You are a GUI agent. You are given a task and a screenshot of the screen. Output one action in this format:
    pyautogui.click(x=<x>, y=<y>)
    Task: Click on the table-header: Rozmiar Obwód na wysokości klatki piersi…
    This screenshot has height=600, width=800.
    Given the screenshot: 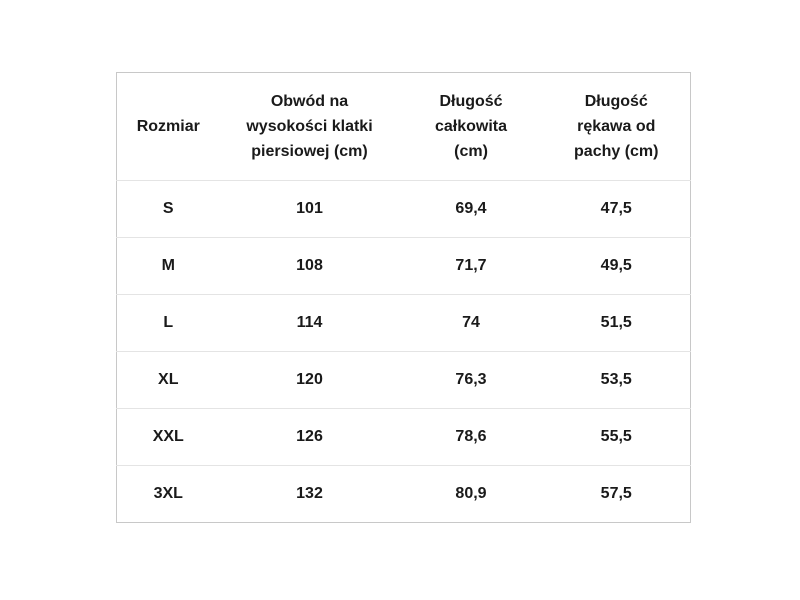 What is the action you would take?
    pyautogui.click(x=403, y=126)
    